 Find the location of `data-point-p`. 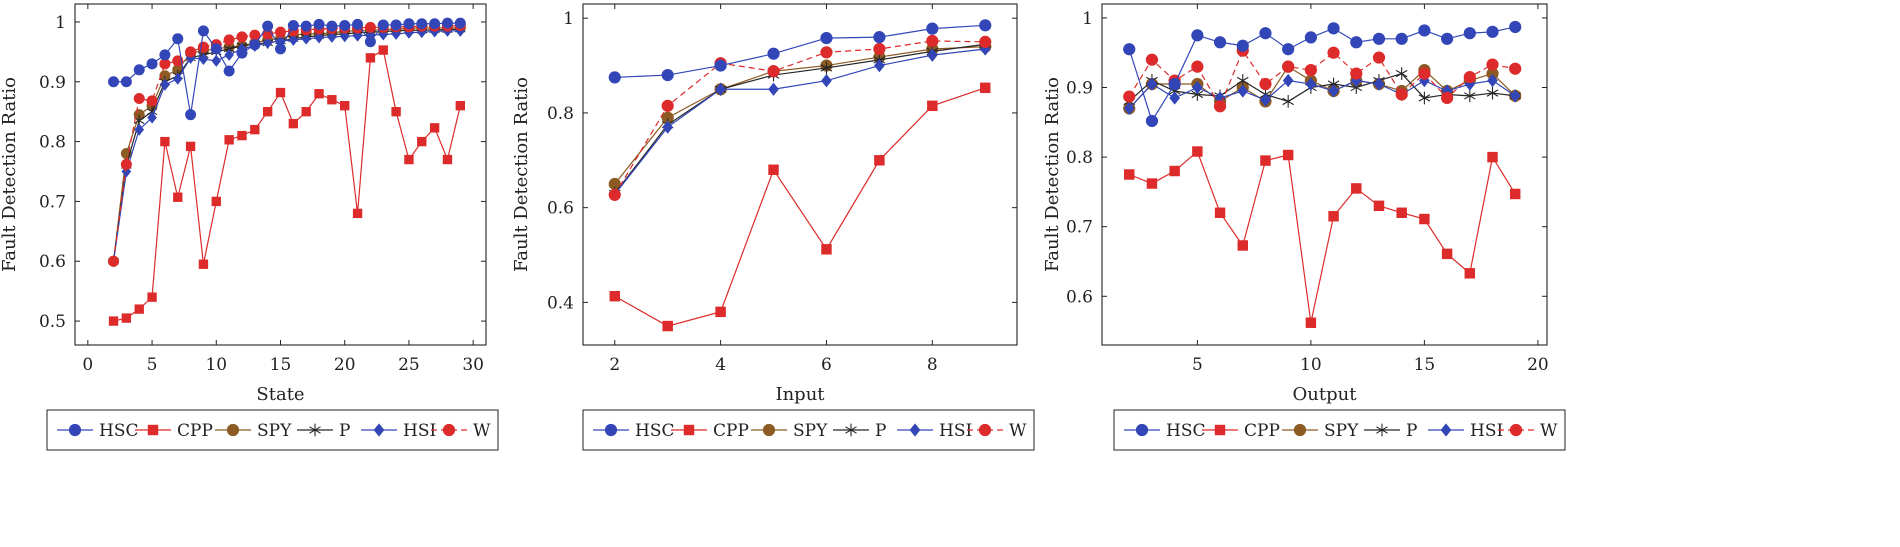

data-point-p is located at coordinates (1424, 98).